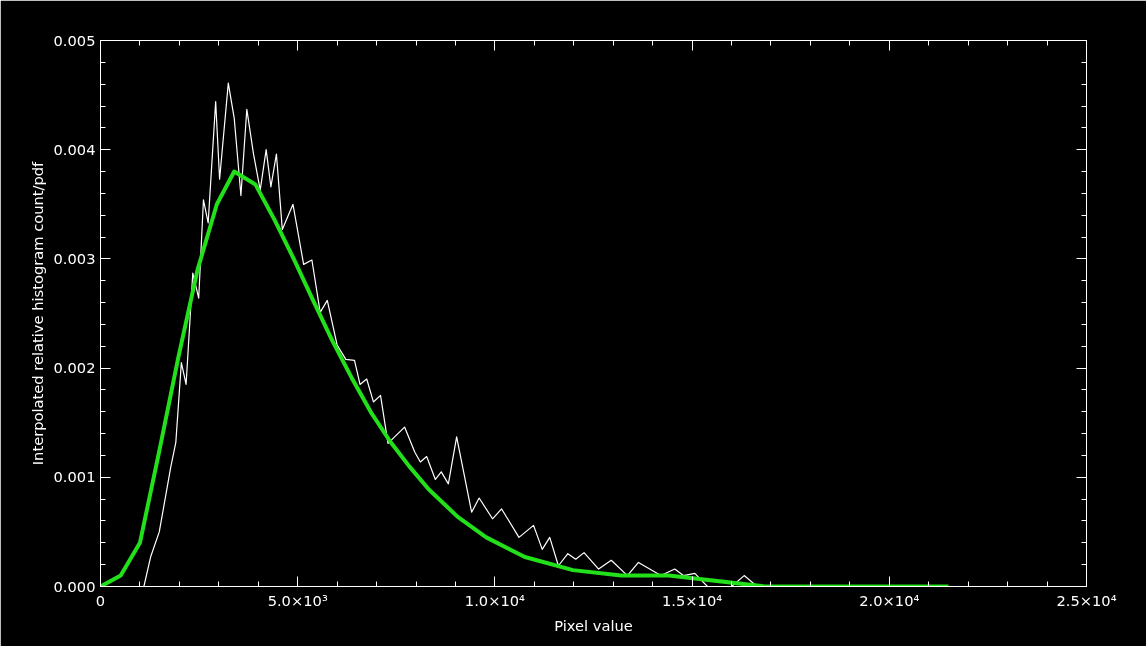 This screenshot has width=1146, height=646. I want to click on y-tick-label: 0.001, so click(74, 477).